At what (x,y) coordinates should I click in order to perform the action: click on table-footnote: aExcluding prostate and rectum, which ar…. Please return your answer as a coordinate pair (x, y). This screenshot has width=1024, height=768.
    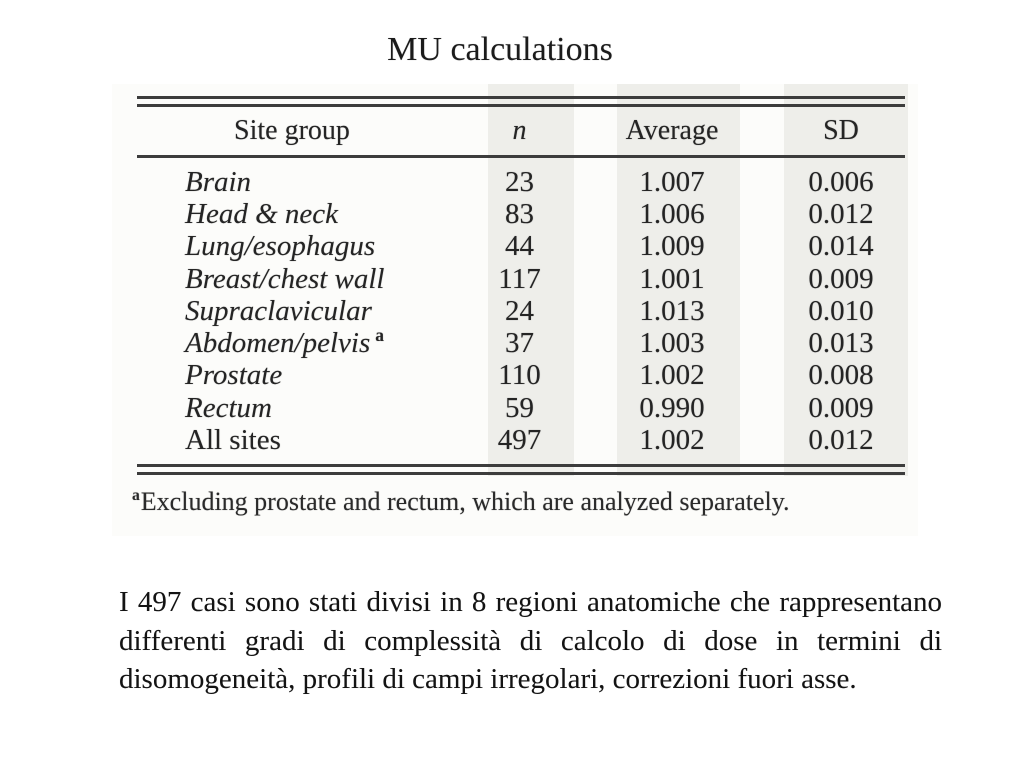
    Looking at the image, I should click on (525, 502).